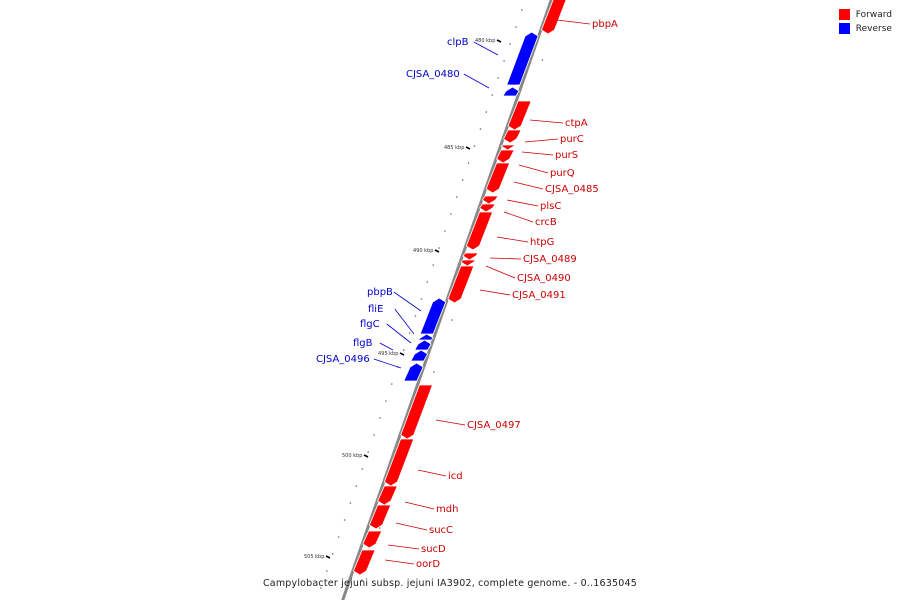  I want to click on gene-feature-CJSA_0489: CJSA_0489, so click(519, 258).